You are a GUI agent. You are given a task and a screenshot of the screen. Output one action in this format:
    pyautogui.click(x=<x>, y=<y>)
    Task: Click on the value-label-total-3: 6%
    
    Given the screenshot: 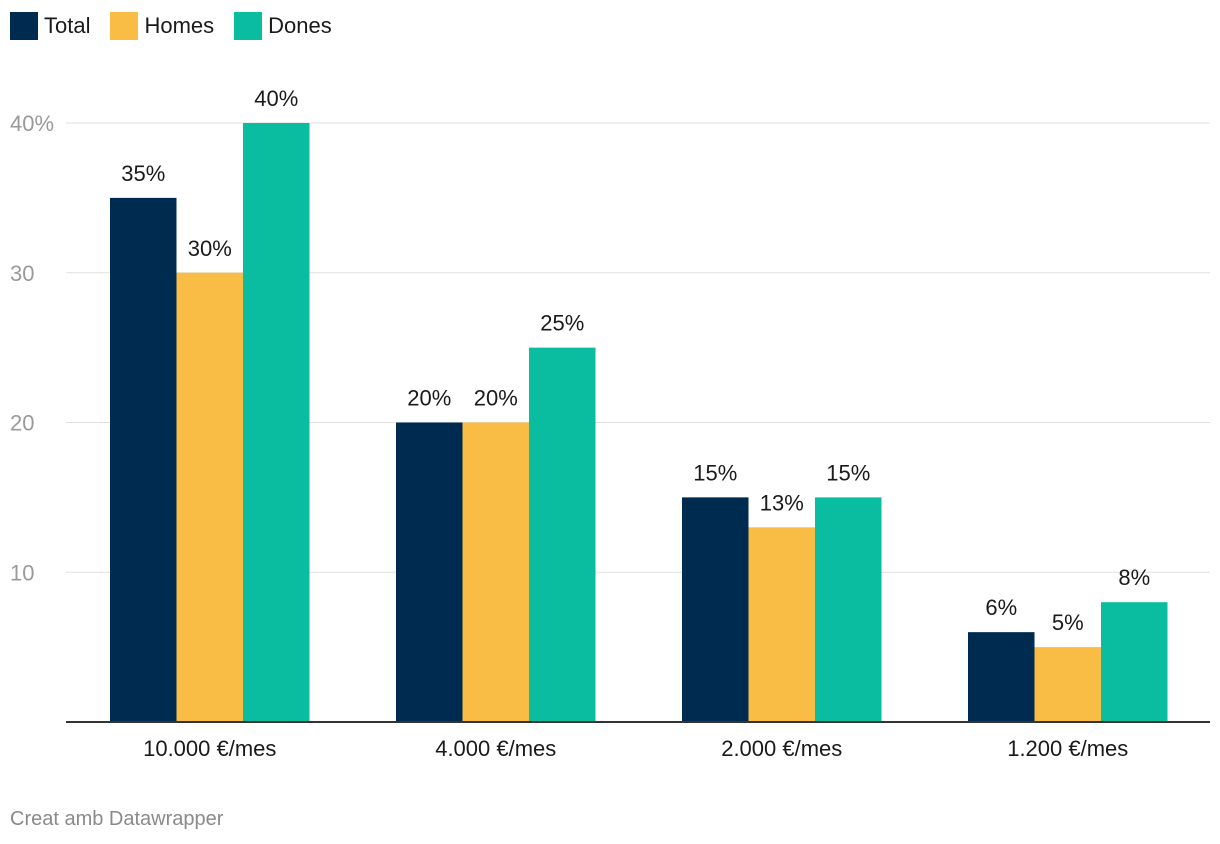 What is the action you would take?
    pyautogui.click(x=1001, y=607)
    